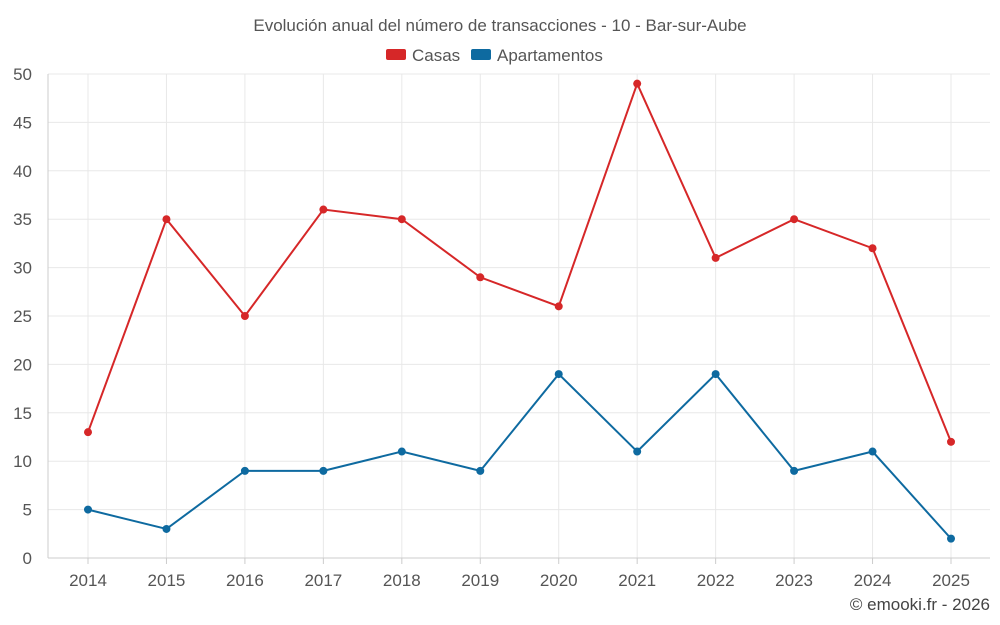  Describe the element at coordinates (480, 470) in the screenshot. I see `data-point-apartamentos-2019` at that location.